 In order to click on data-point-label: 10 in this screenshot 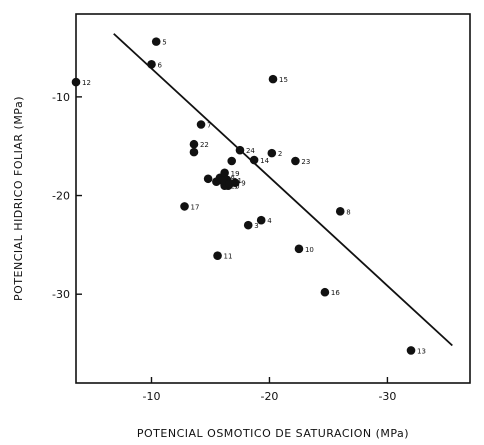, I will do `click(309, 250)`.